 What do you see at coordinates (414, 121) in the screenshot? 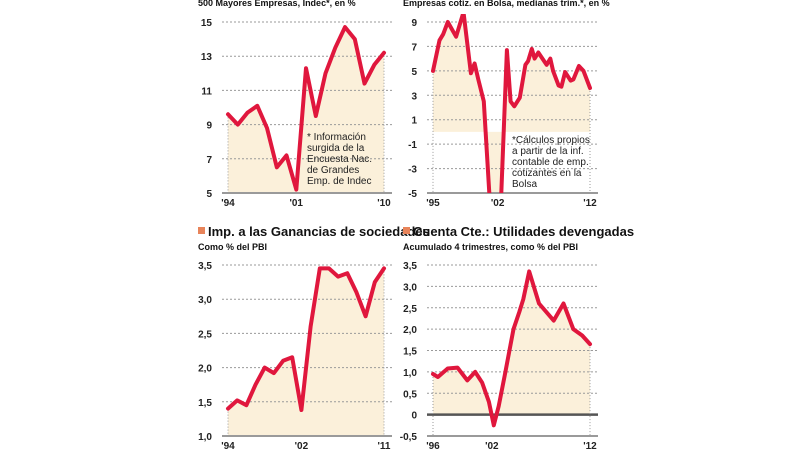
I see `y-tick-label: 1` at bounding box center [414, 121].